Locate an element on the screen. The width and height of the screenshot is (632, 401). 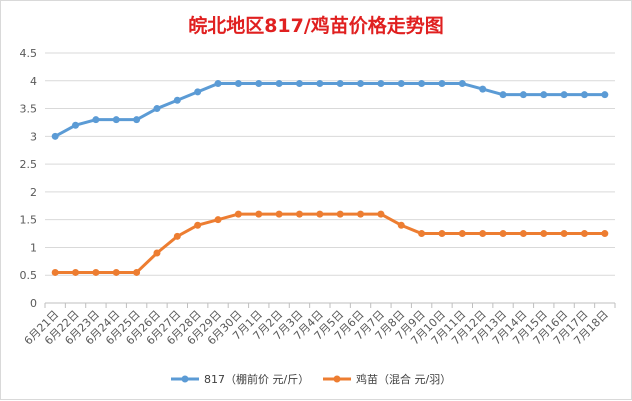
y-tick-label: 3 is located at coordinates (33, 136).